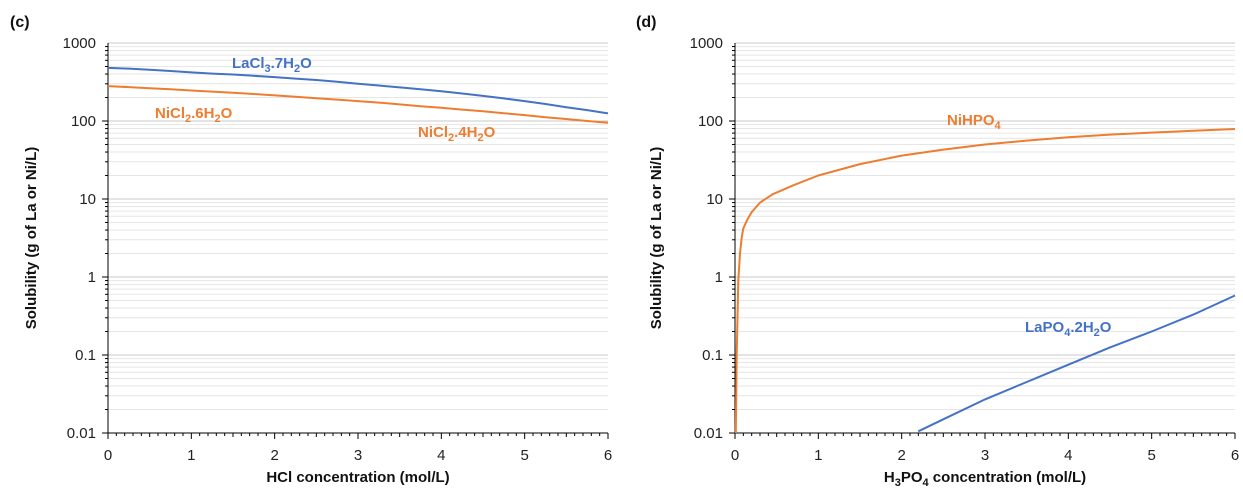 The height and width of the screenshot is (499, 1243). Describe the element at coordinates (194, 115) in the screenshot. I see `series-label: NiCl2.6H2O` at that location.